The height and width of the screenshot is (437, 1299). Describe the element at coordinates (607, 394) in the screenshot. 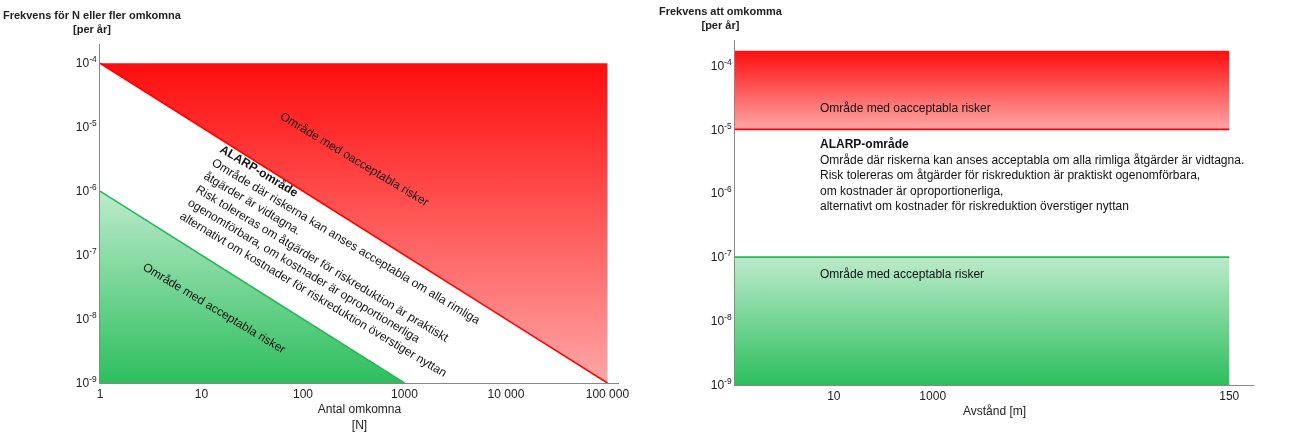

I see `x-tick-label: 100 000` at that location.